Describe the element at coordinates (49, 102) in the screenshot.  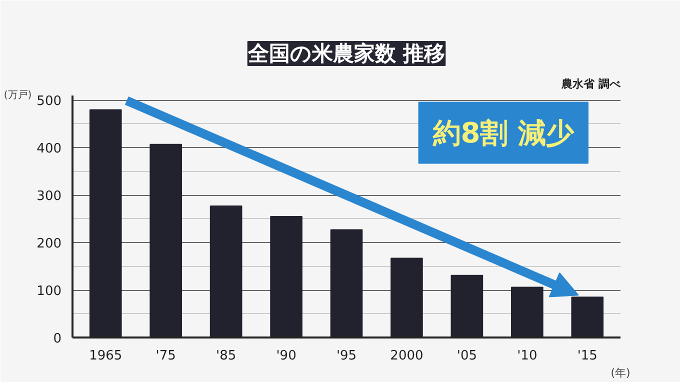
I see `y-tick-label: 500` at that location.